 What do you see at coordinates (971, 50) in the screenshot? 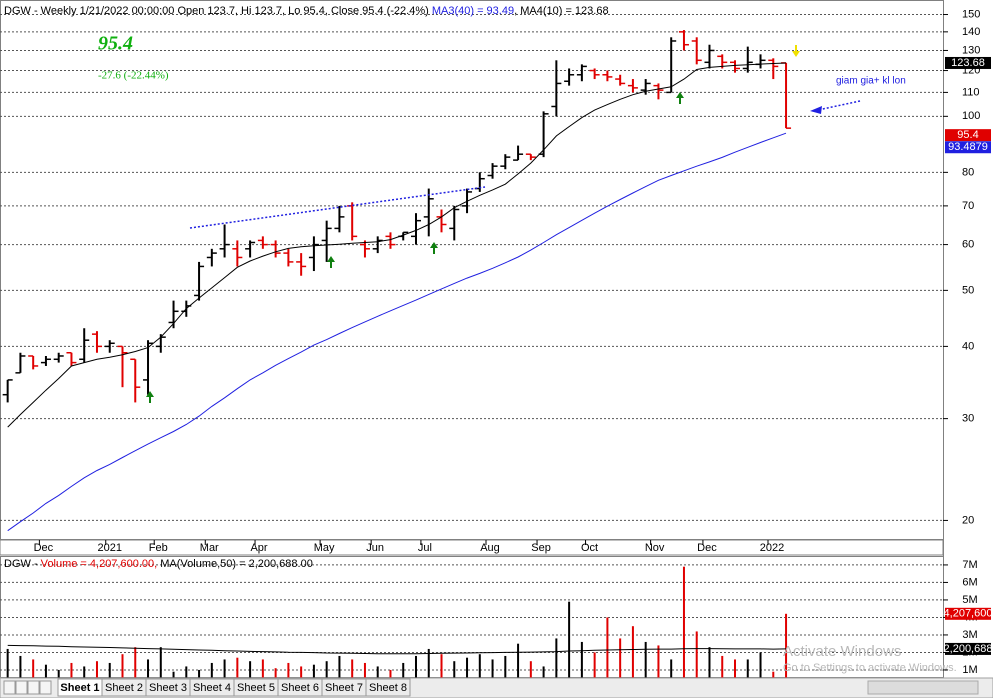
I see `y-tick-label: 130` at bounding box center [971, 50].